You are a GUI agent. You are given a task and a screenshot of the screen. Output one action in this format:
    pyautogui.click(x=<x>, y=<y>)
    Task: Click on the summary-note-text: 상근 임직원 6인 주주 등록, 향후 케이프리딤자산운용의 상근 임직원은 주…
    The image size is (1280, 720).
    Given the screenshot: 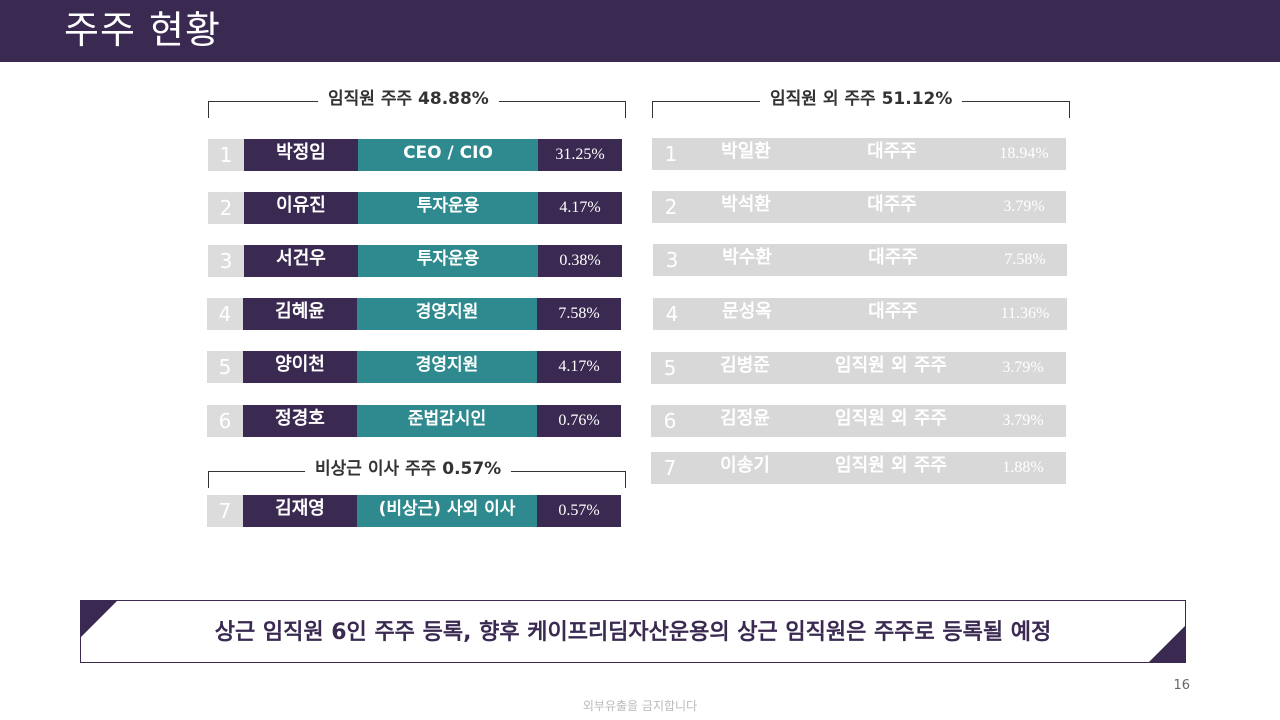 What is the action you would take?
    pyautogui.click(x=633, y=632)
    